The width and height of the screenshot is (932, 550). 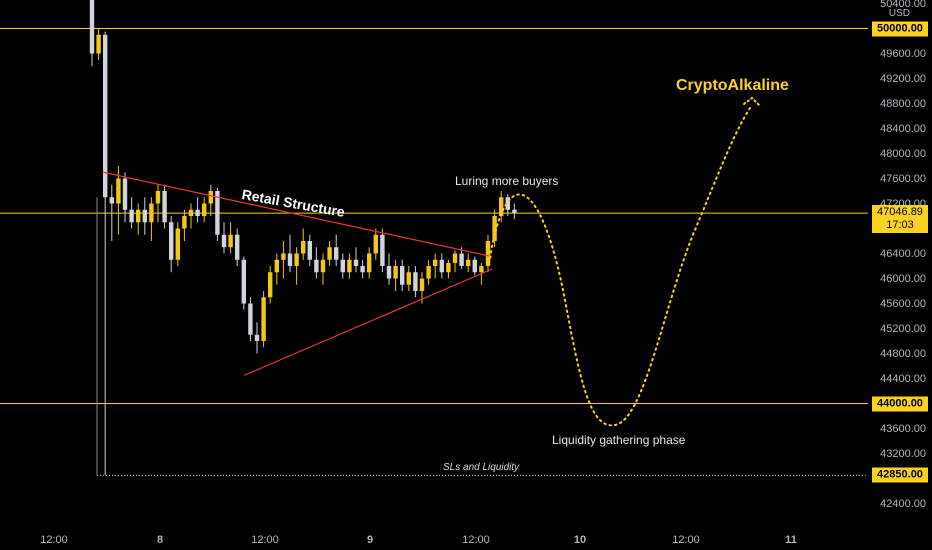 I want to click on brand-label: CryptoAlkaline, so click(x=732, y=85).